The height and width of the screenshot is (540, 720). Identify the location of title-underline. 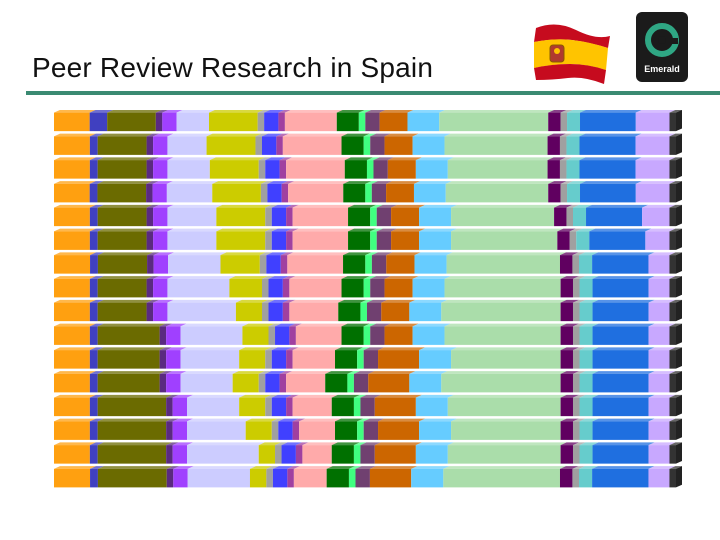
(373, 93).